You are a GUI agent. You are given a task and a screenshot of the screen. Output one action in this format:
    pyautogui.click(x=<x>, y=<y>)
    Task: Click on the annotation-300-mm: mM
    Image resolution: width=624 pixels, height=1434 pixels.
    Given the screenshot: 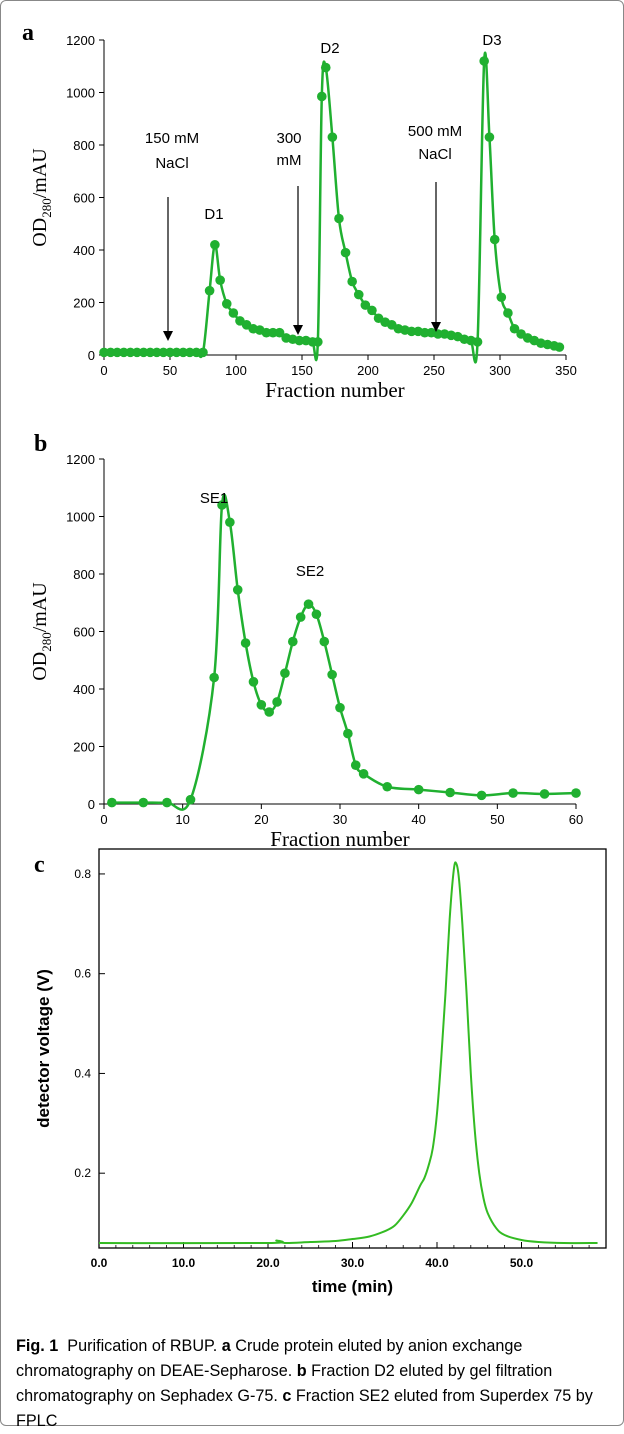 What is the action you would take?
    pyautogui.click(x=289, y=160)
    